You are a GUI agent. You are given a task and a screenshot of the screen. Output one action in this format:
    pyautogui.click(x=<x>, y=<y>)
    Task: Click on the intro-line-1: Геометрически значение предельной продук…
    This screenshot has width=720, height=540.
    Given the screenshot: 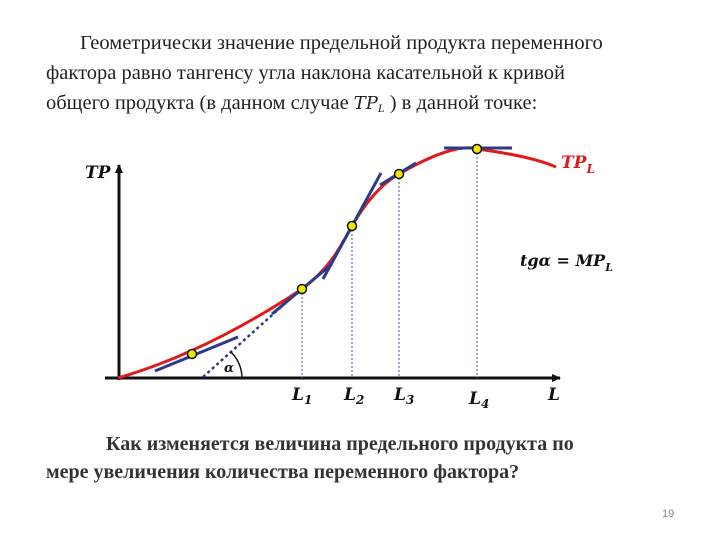 What is the action you would take?
    pyautogui.click(x=341, y=43)
    